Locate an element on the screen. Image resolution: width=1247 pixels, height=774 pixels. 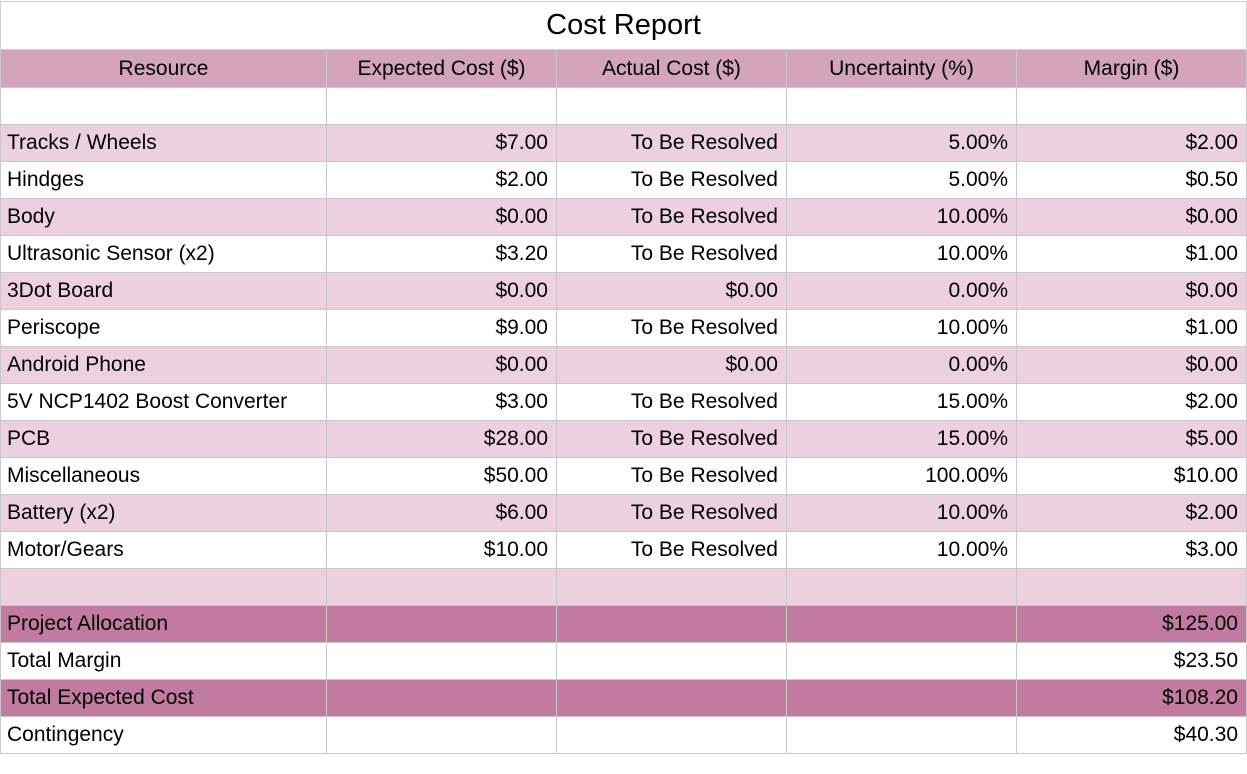
cell-expected-cost: $10.00 is located at coordinates (441, 550).